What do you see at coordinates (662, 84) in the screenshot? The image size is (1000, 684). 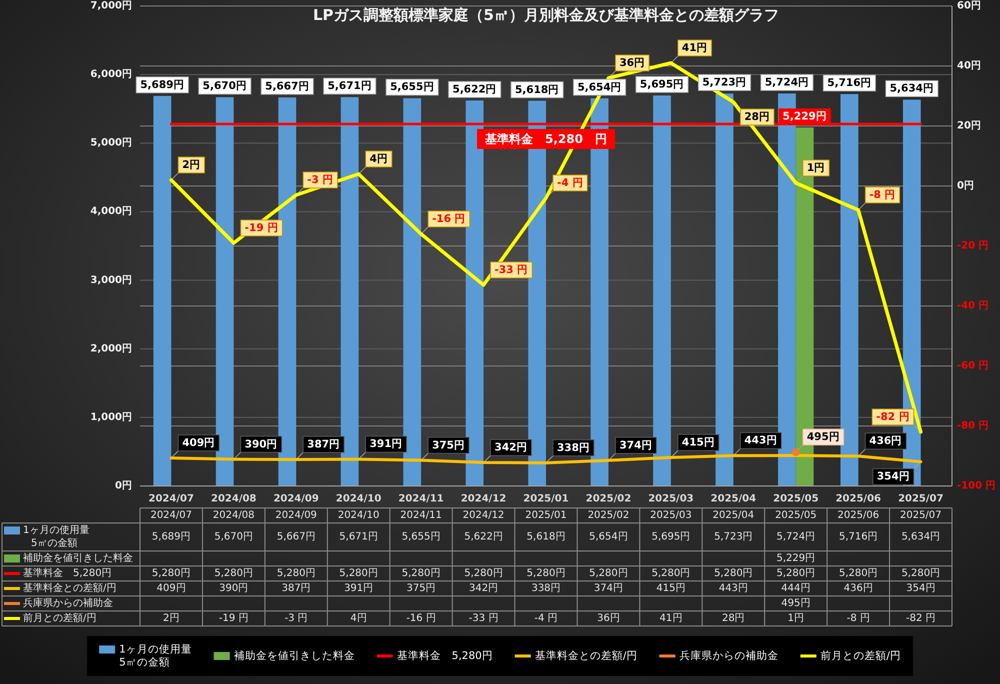 I see `text: 5,695円` at bounding box center [662, 84].